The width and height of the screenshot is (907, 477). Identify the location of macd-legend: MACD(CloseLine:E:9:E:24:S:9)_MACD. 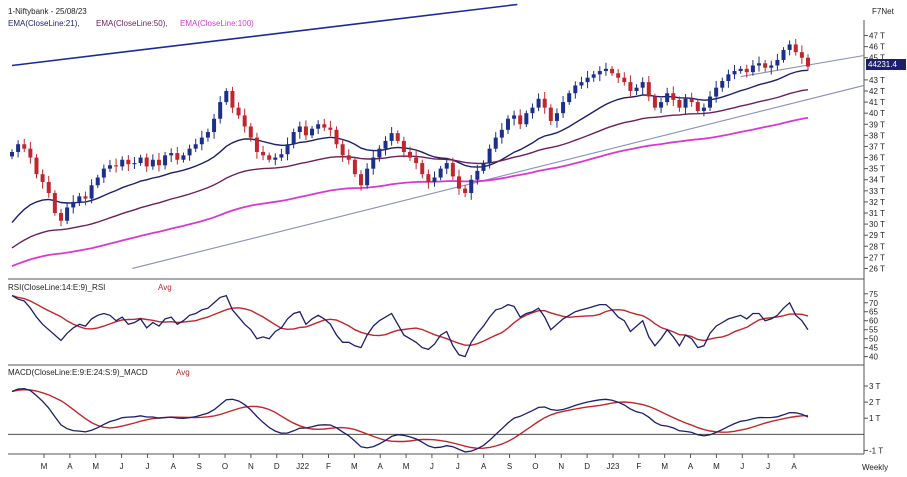
(78, 372).